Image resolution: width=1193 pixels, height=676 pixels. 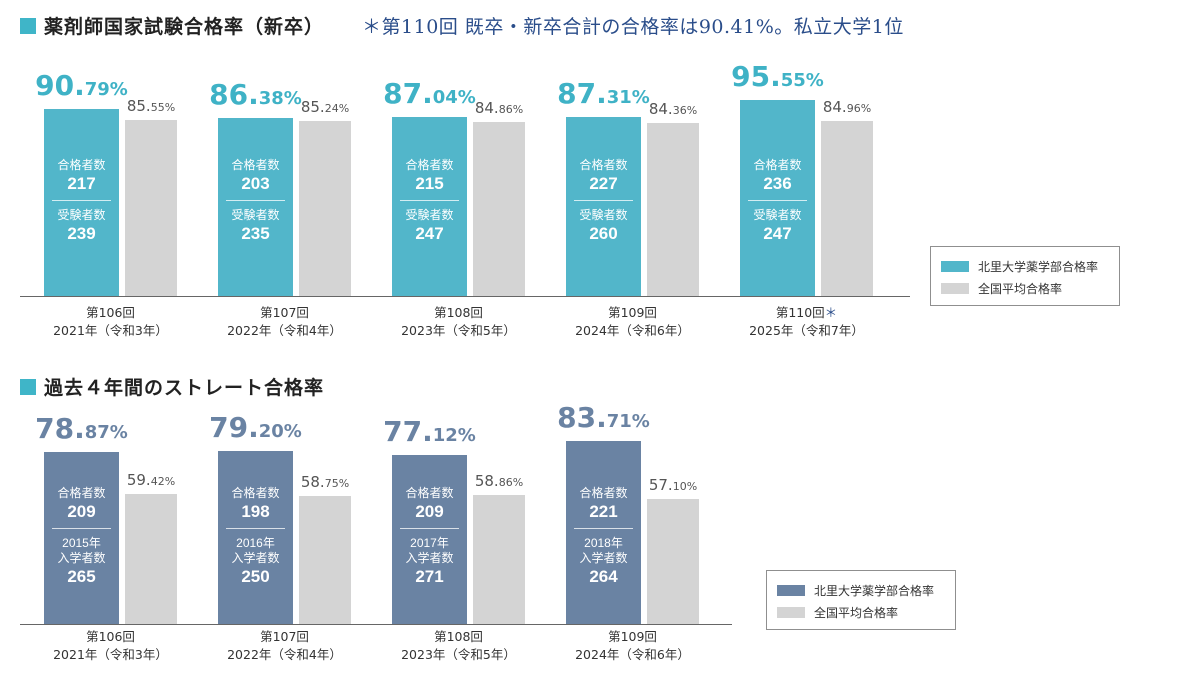 I want to click on chart1-xlabel-session: 第107回, so click(x=284, y=313).